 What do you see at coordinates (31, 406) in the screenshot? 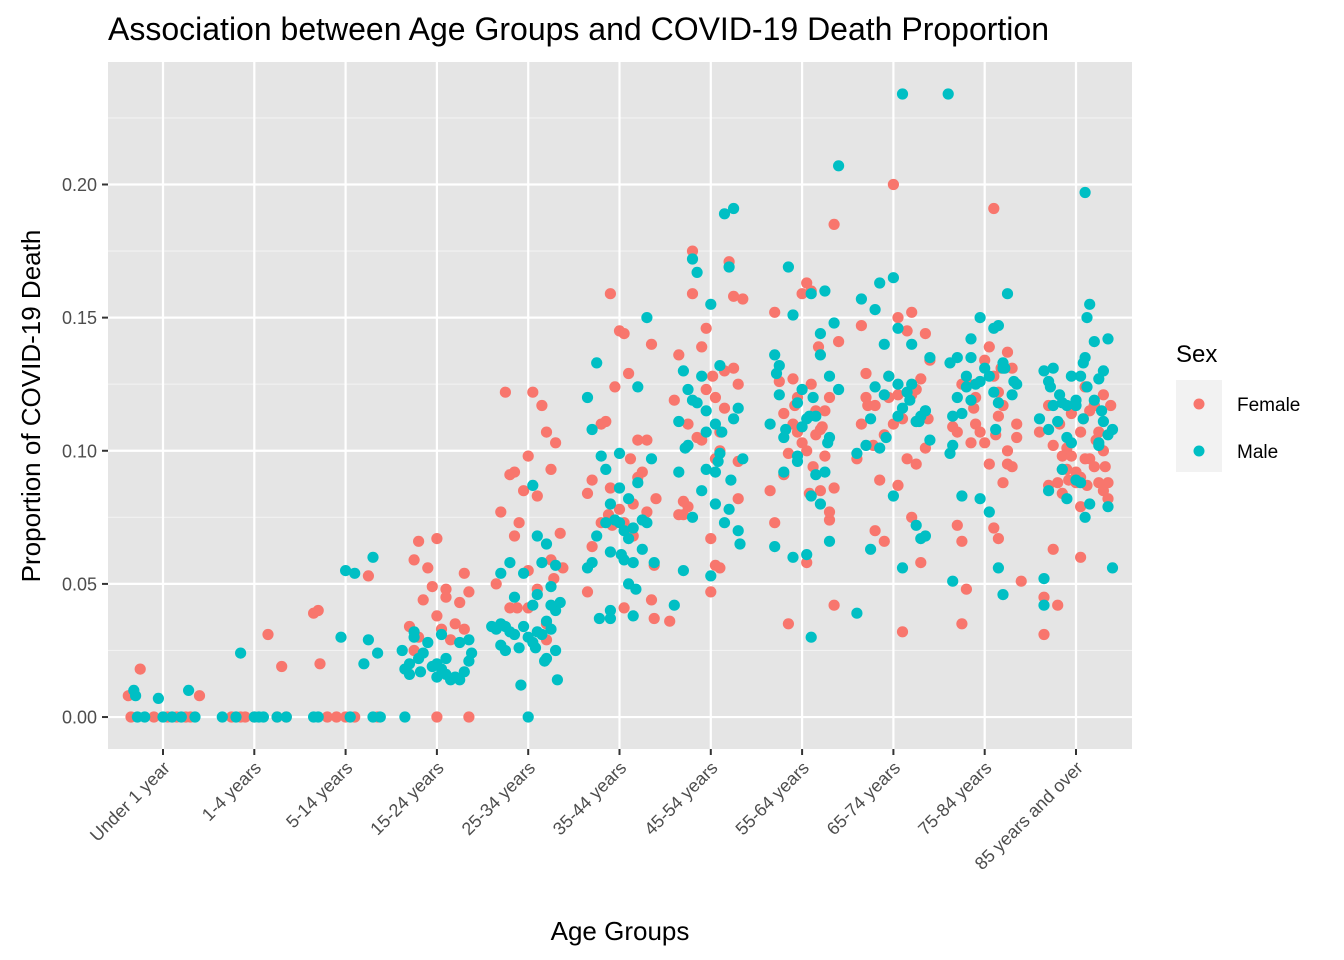
I see `y-axis-title: Proportion of COVID-19 Death` at bounding box center [31, 406].